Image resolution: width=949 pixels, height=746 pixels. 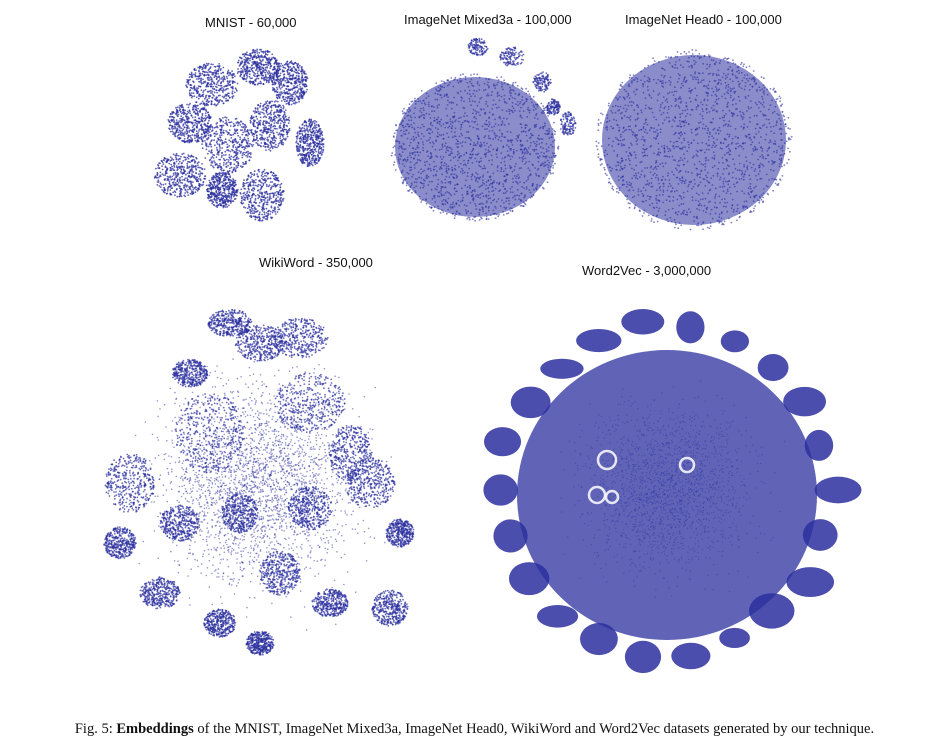 I want to click on mnist-title: MNIST - 60,000, so click(x=251, y=22).